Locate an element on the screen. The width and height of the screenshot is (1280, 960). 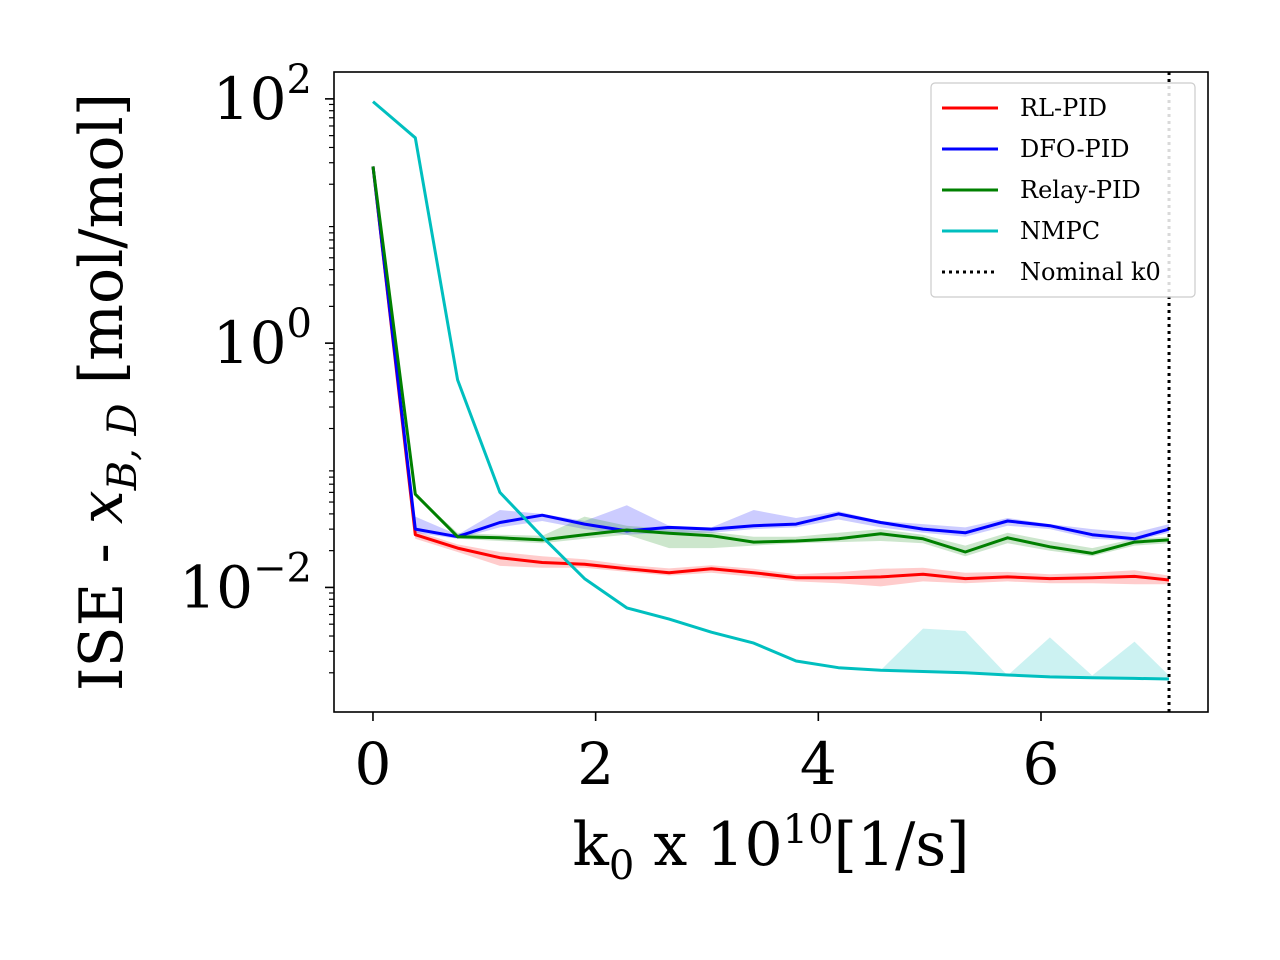
y-tick-label-exponent: 0 is located at coordinates (299, 324).